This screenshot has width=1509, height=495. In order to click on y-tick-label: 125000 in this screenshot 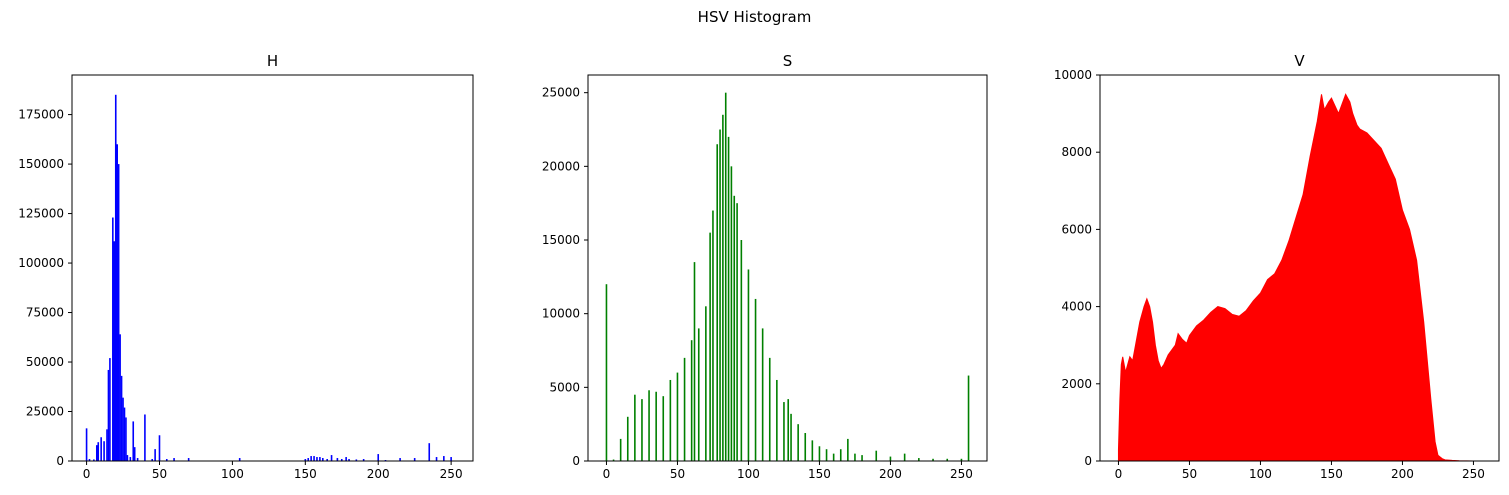, I will do `click(41, 214)`.